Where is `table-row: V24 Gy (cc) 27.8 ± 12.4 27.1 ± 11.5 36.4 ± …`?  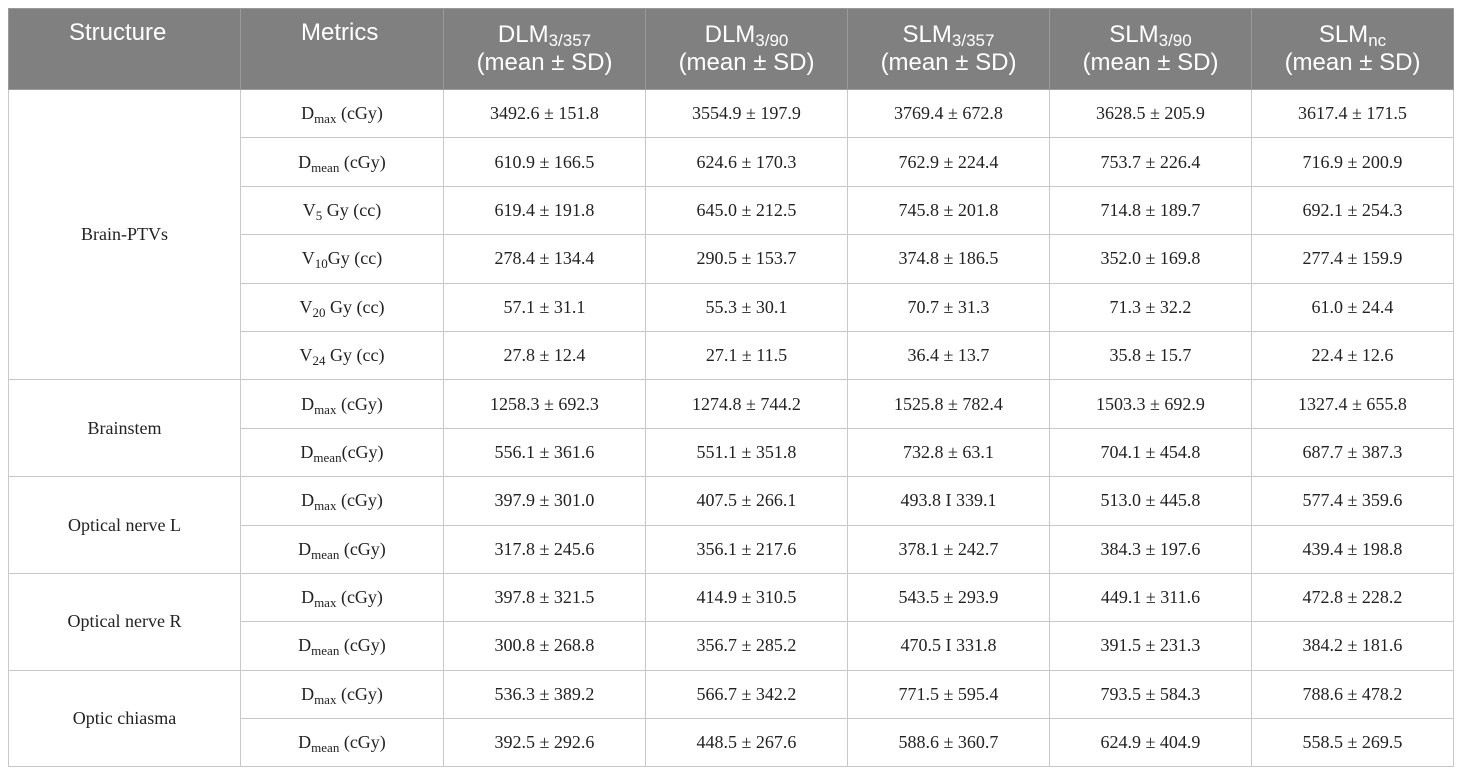 table-row: V24 Gy (cc) 27.8 ± 12.4 27.1 ± 11.5 36.4 ± … is located at coordinates (731, 355).